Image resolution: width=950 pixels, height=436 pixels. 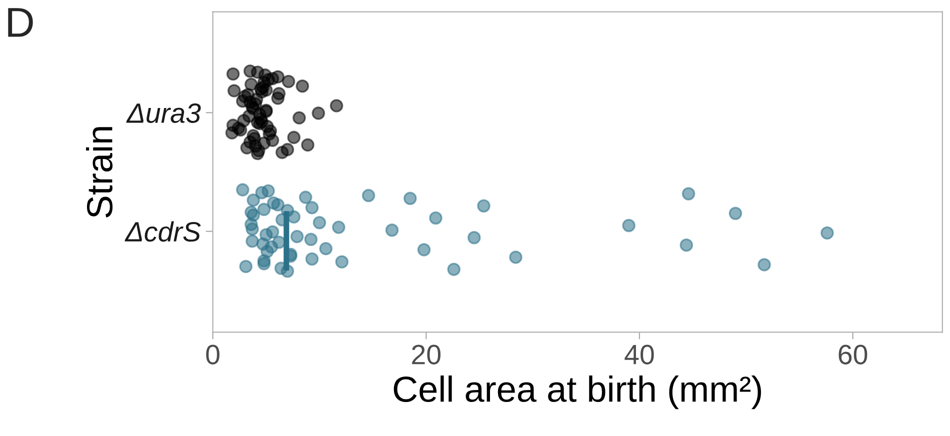 I want to click on x-tick-label: 40, so click(x=639, y=354).